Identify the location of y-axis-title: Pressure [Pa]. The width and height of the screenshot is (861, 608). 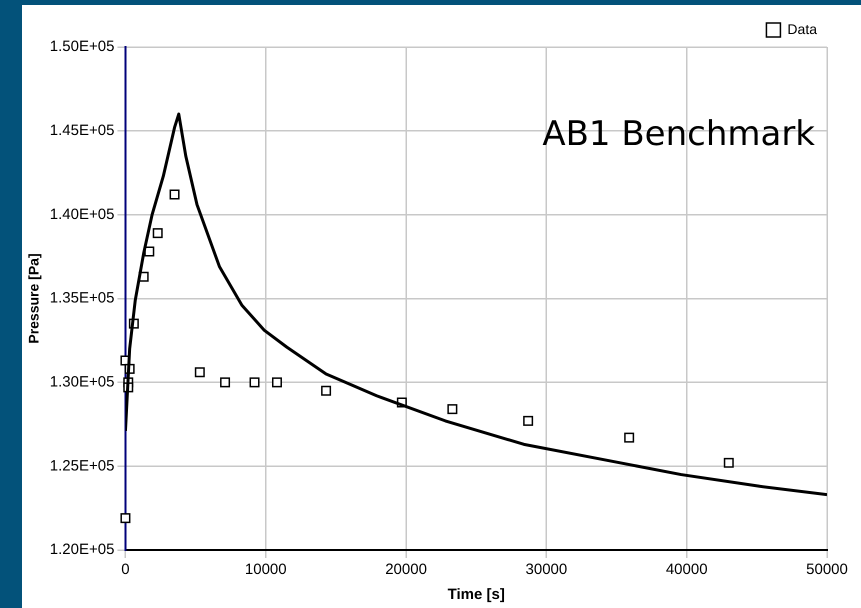
(33, 298).